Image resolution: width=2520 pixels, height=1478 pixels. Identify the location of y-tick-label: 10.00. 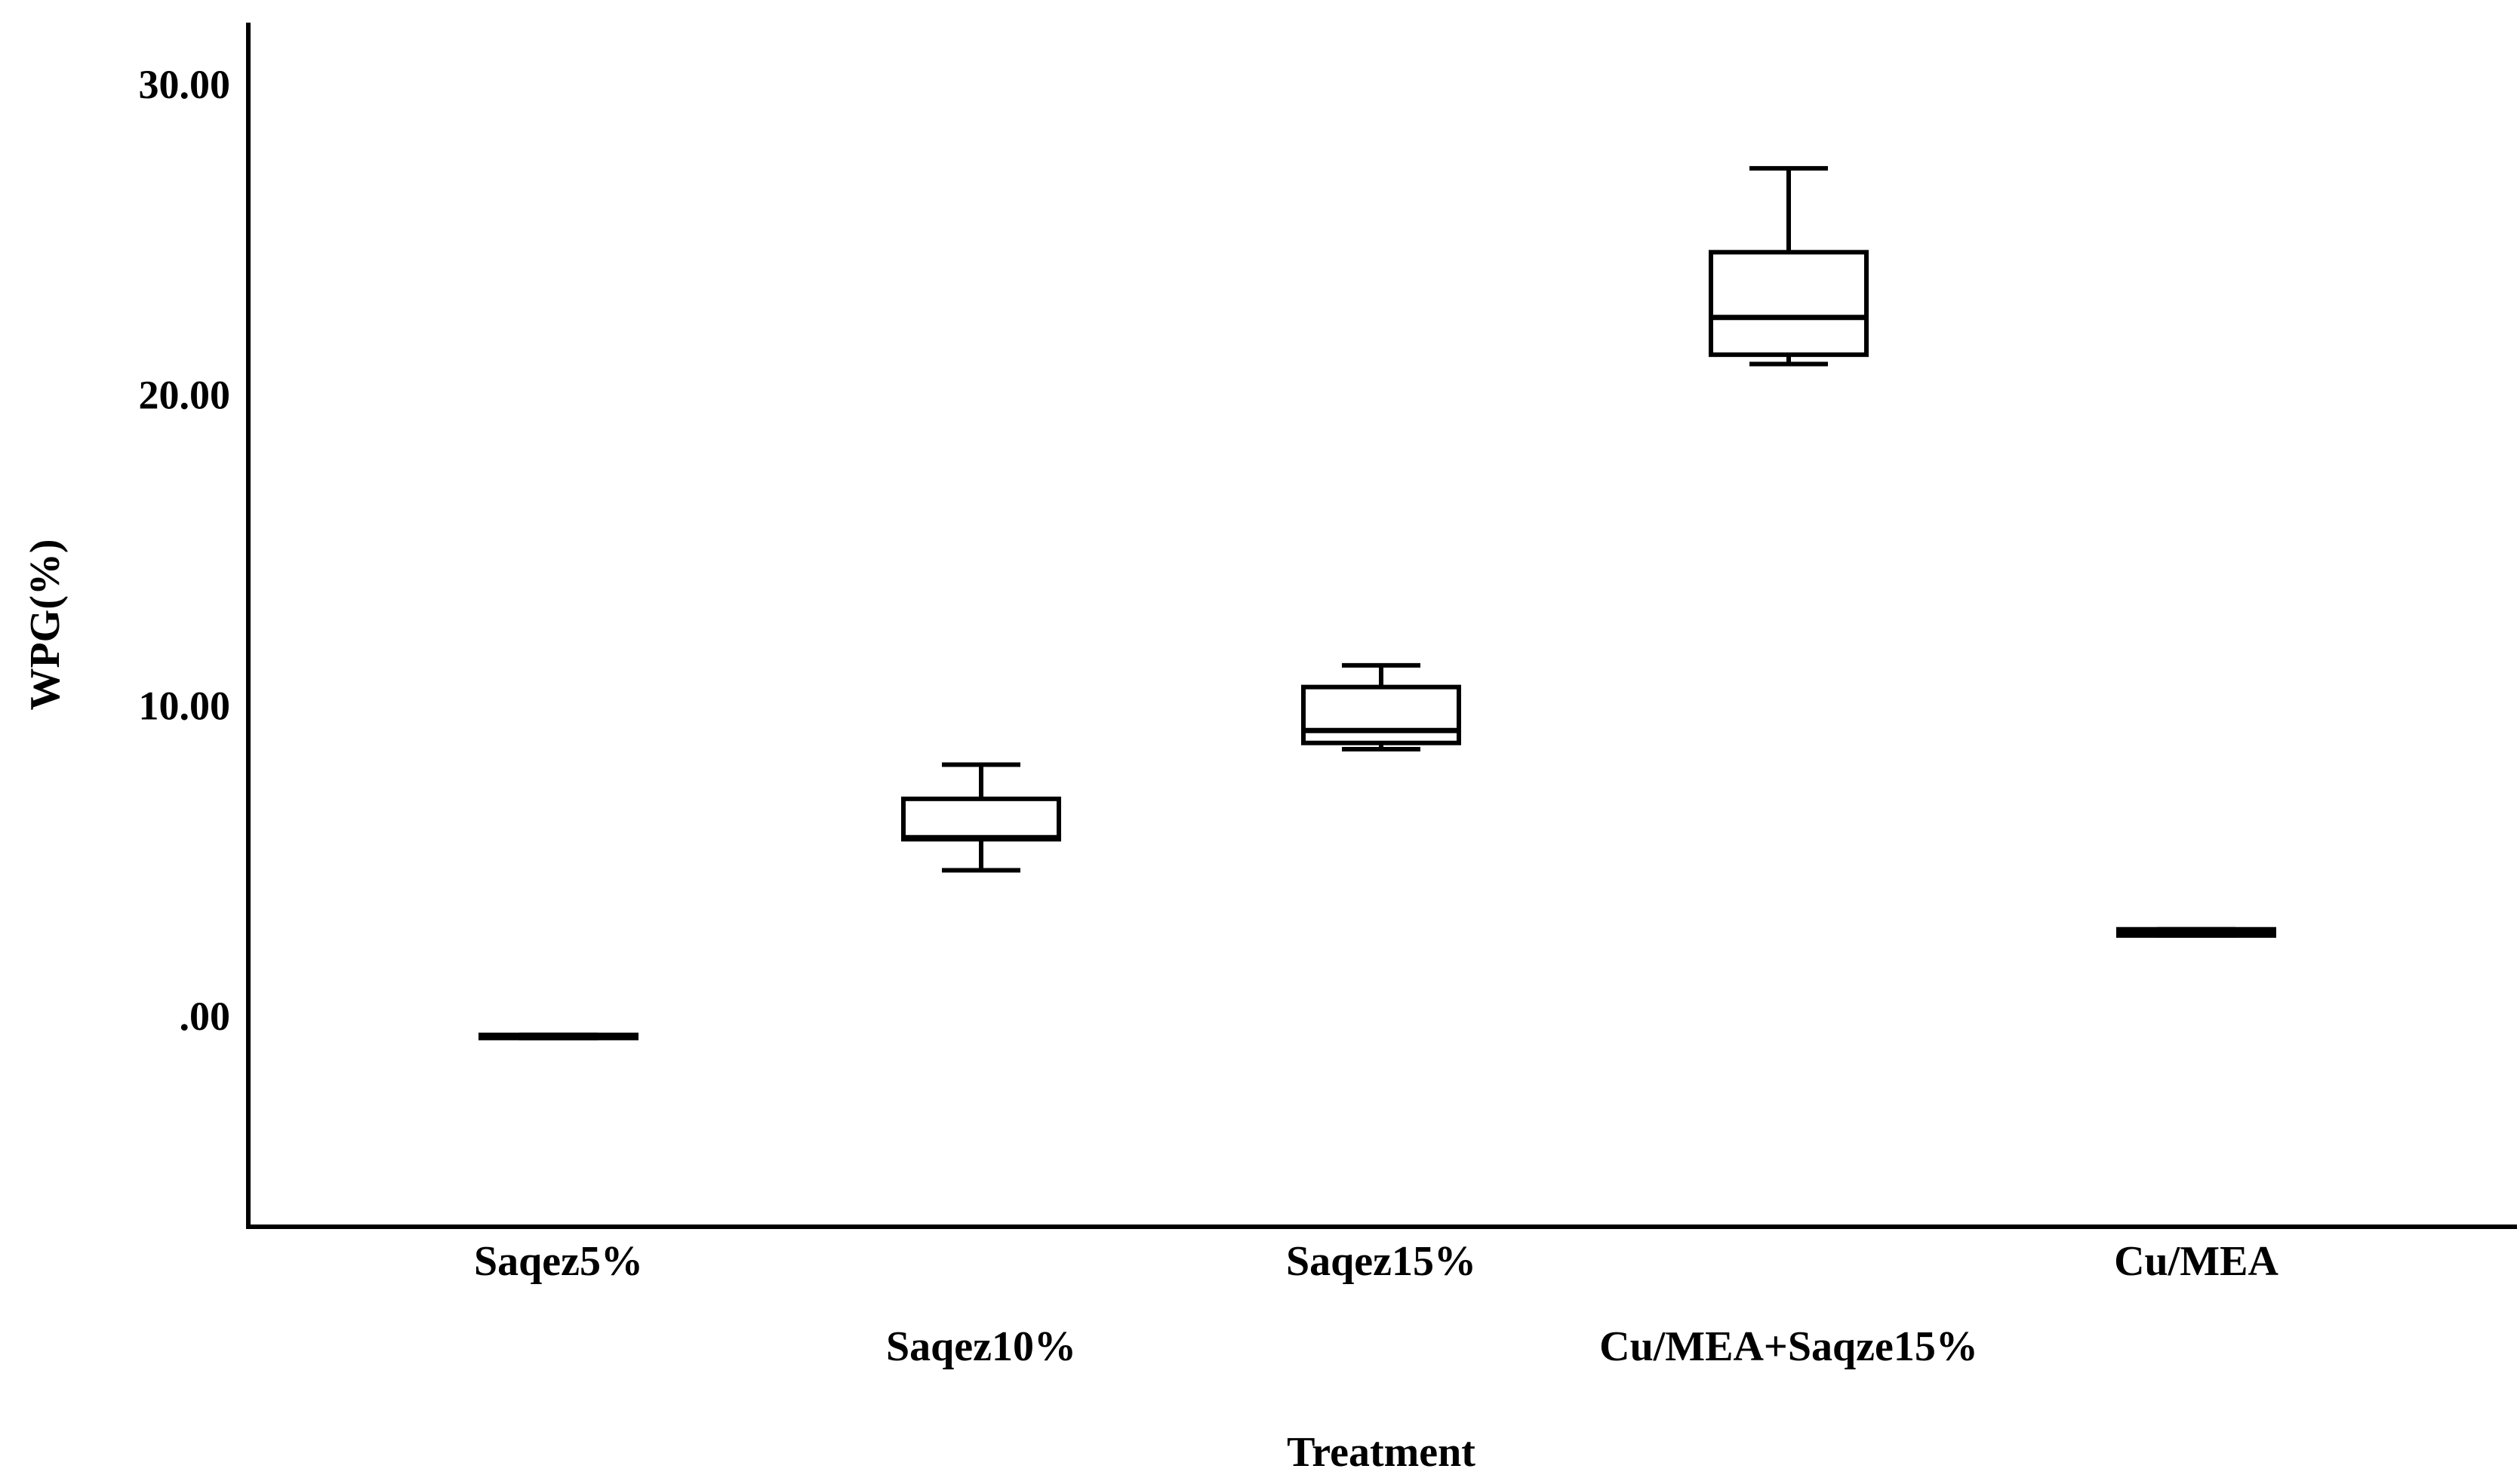
(185, 706).